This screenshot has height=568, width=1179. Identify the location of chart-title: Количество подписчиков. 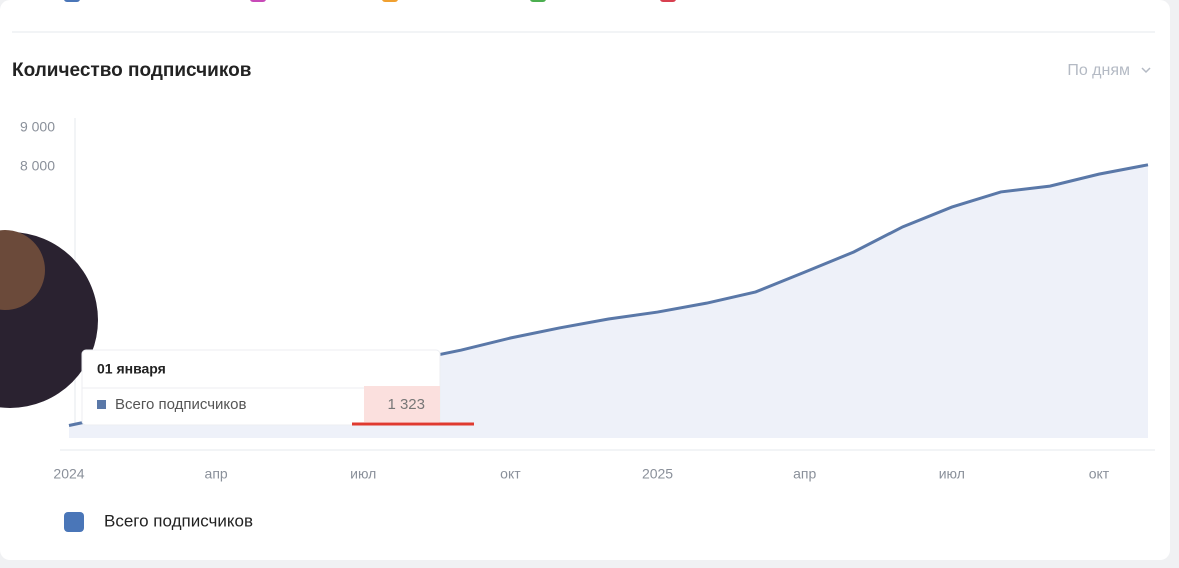
(131, 70).